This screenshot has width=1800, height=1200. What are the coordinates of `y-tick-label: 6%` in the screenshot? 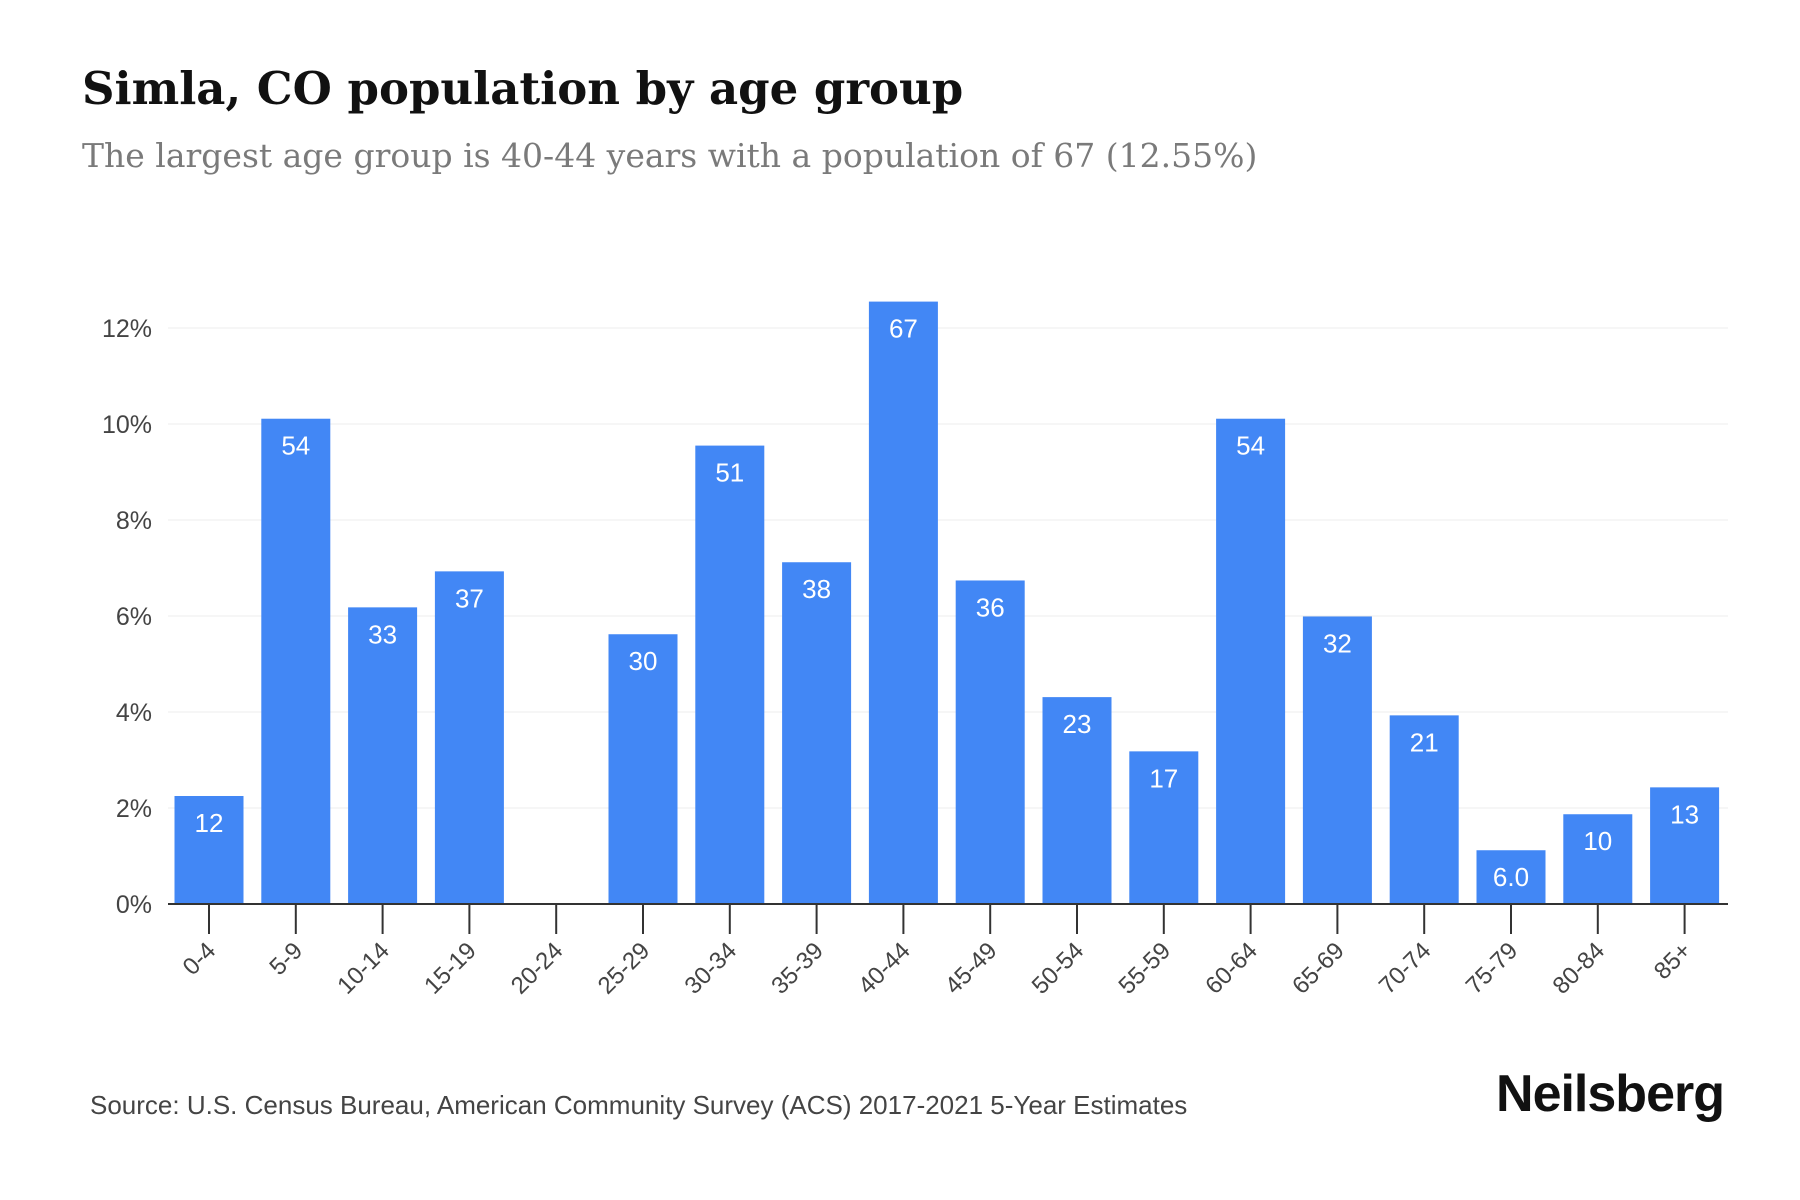 It's located at (134, 617).